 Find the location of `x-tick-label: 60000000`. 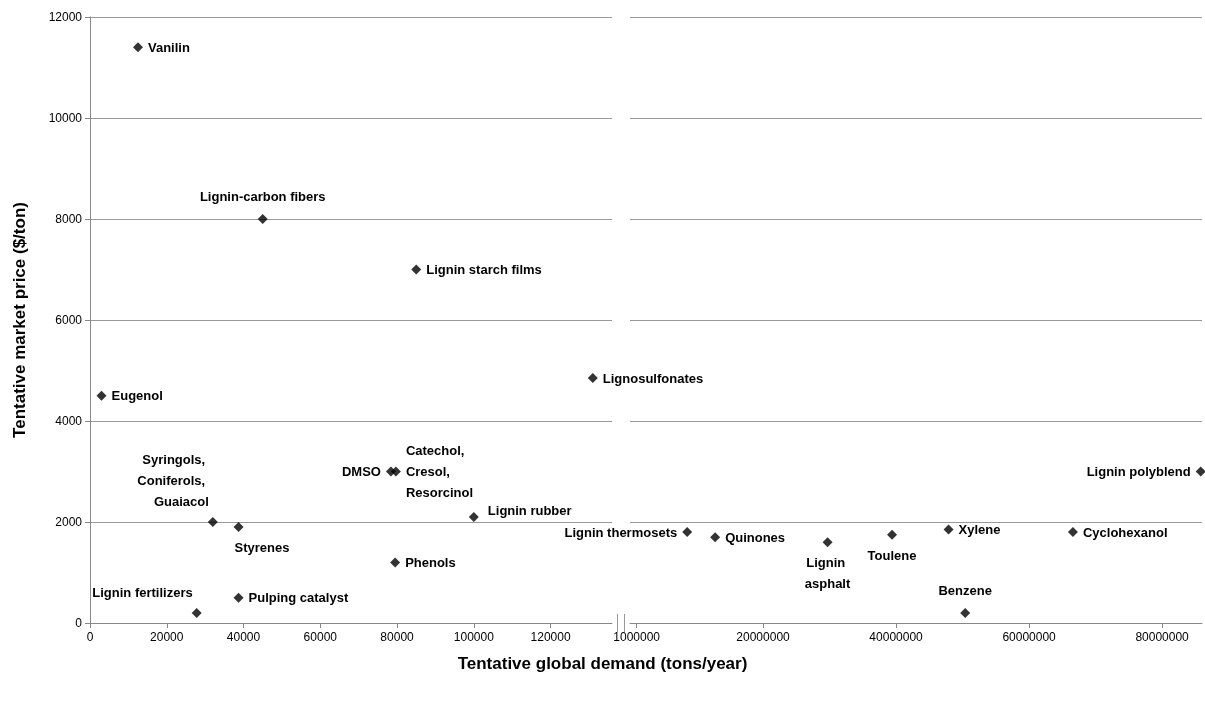

x-tick-label: 60000000 is located at coordinates (1029, 637).